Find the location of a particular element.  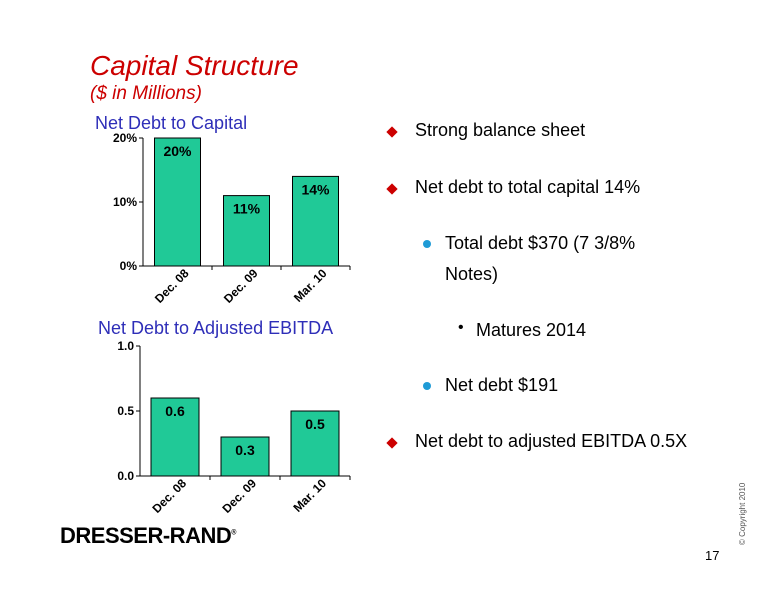

chart1-data-label: 11% is located at coordinates (247, 209).